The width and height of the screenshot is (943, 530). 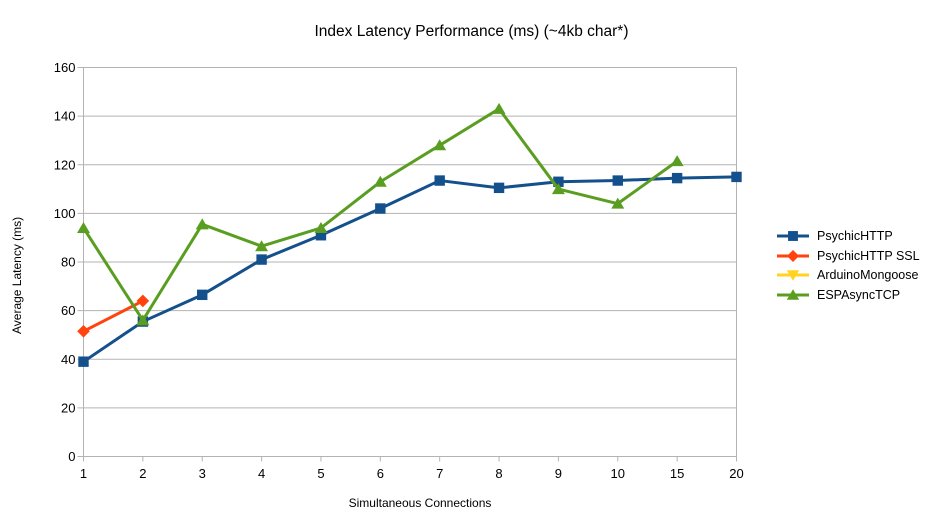 I want to click on y-tick-label: 160, so click(x=65, y=67).